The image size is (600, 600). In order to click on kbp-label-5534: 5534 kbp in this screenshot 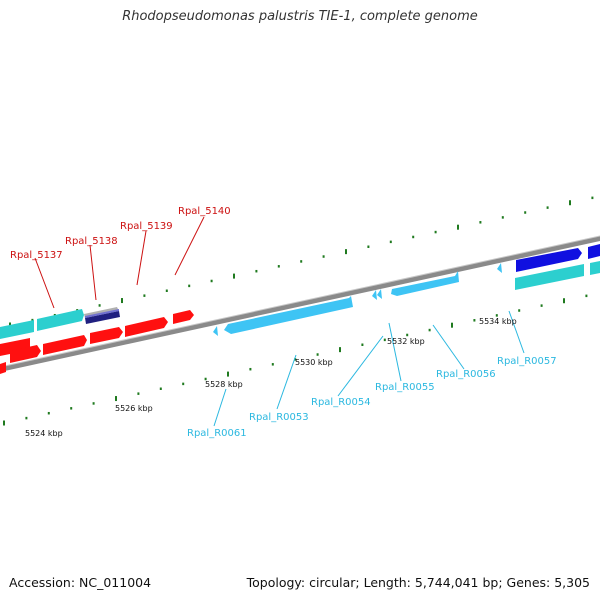, I will do `click(498, 321)`.